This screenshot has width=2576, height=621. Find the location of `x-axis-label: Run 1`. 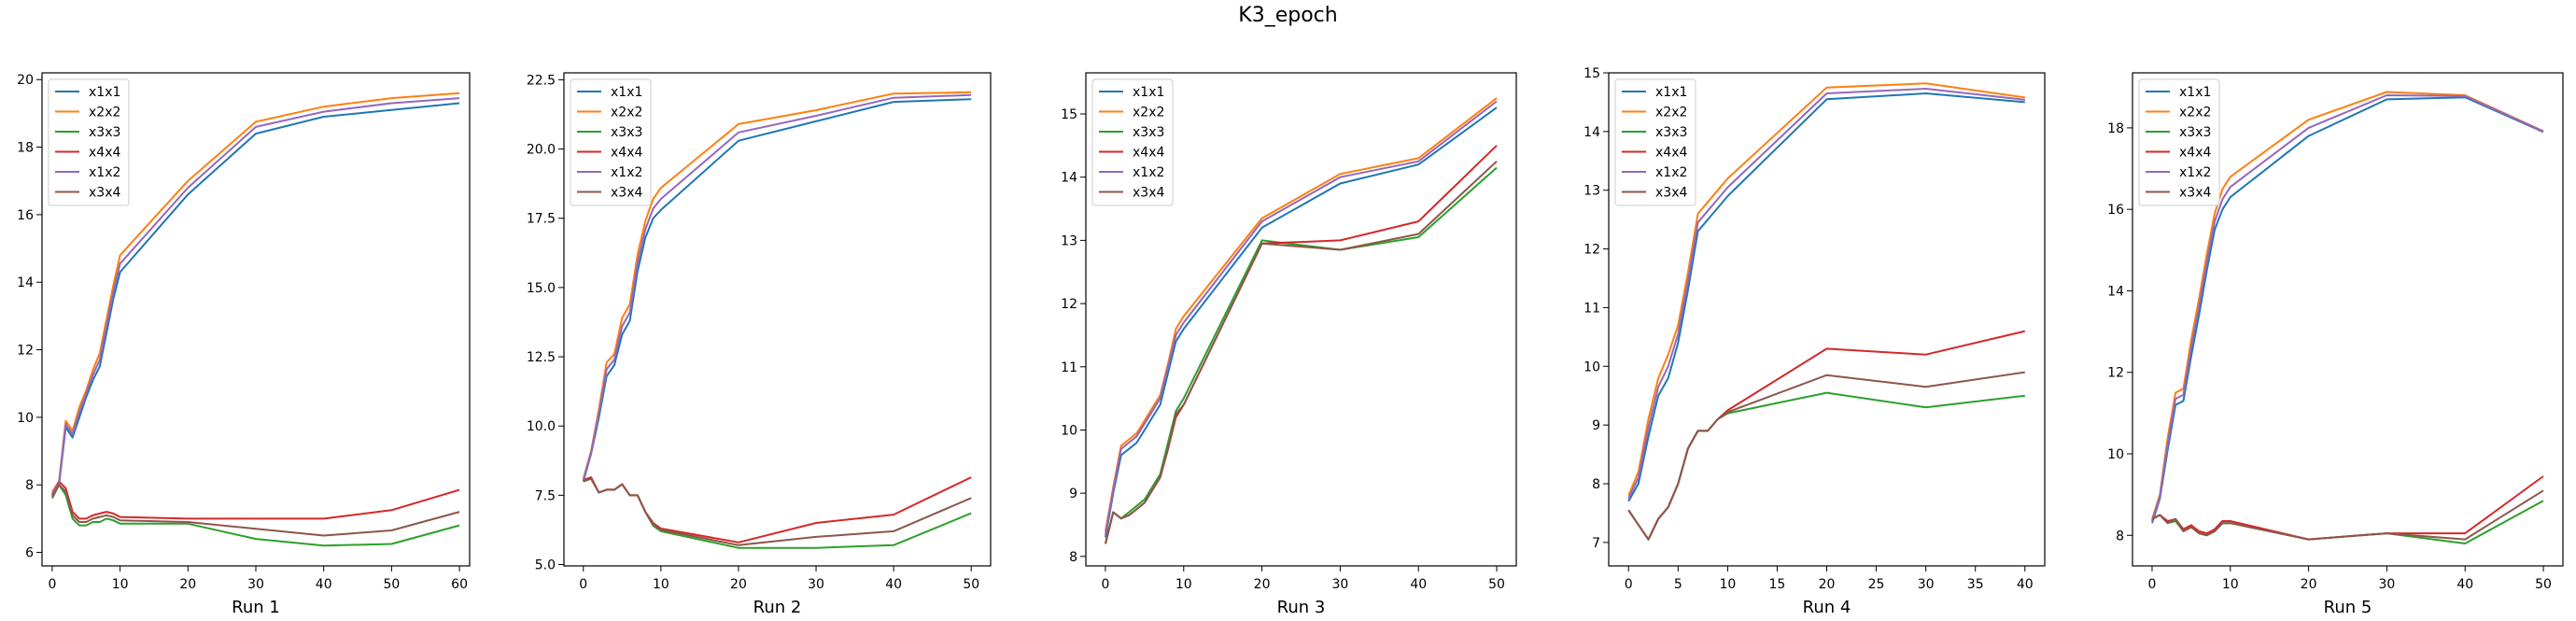

x-axis-label: Run 1 is located at coordinates (256, 608).